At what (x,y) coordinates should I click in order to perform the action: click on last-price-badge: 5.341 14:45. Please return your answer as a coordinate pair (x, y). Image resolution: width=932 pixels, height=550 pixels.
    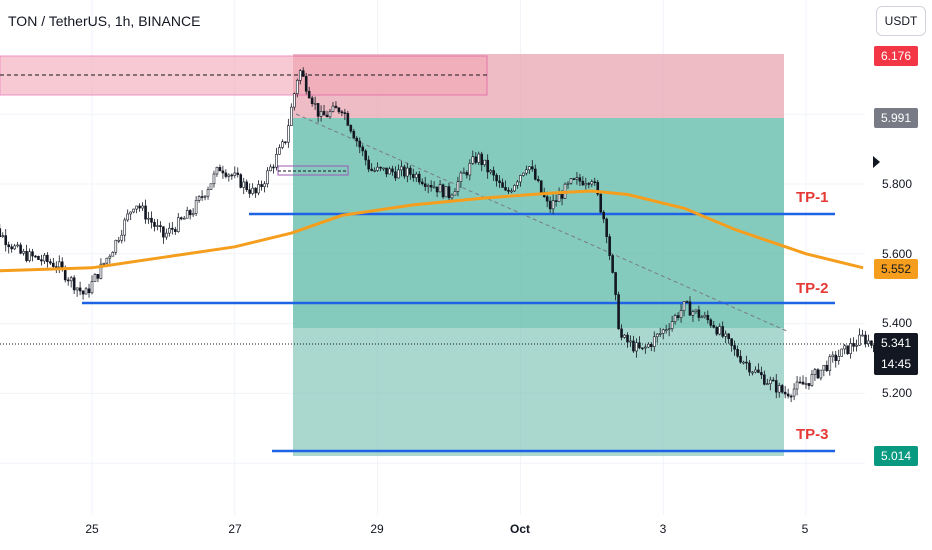
    Looking at the image, I should click on (896, 354).